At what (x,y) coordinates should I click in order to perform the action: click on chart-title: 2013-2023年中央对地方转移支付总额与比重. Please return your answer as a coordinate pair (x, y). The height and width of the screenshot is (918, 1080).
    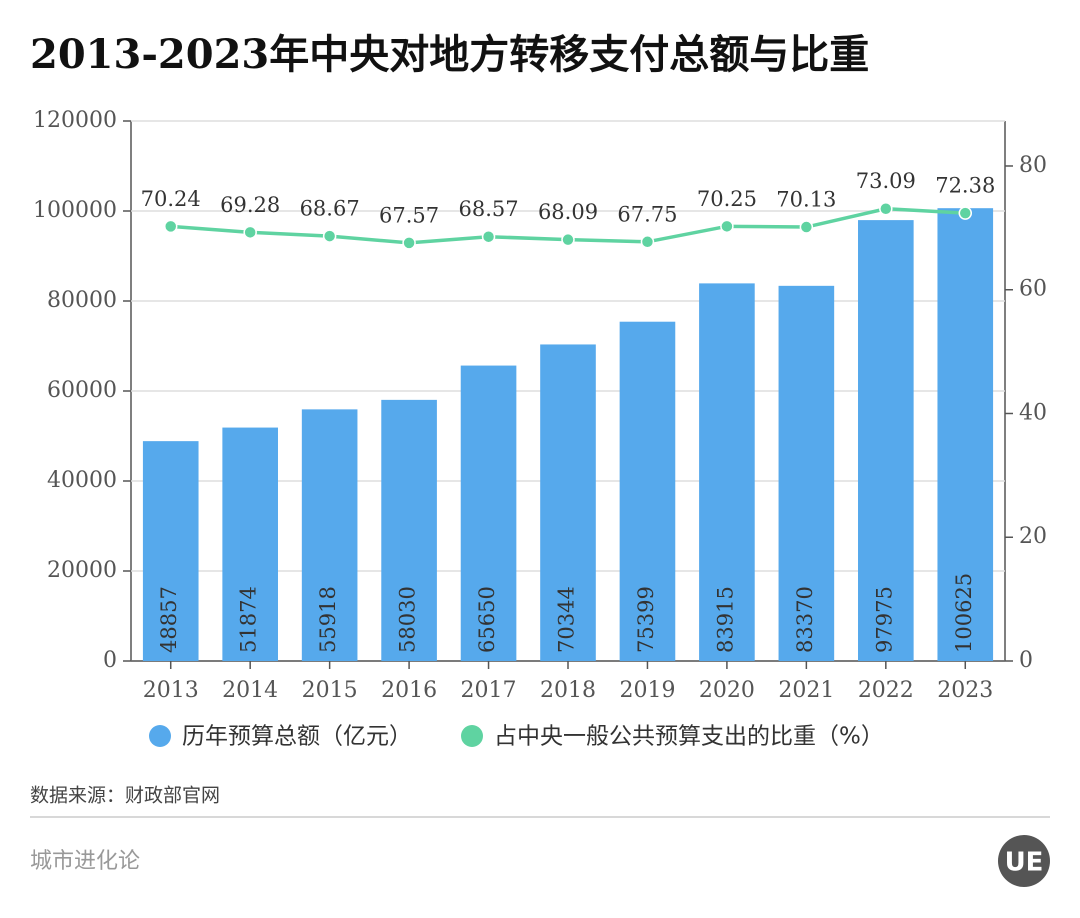
    Looking at the image, I should click on (449, 54).